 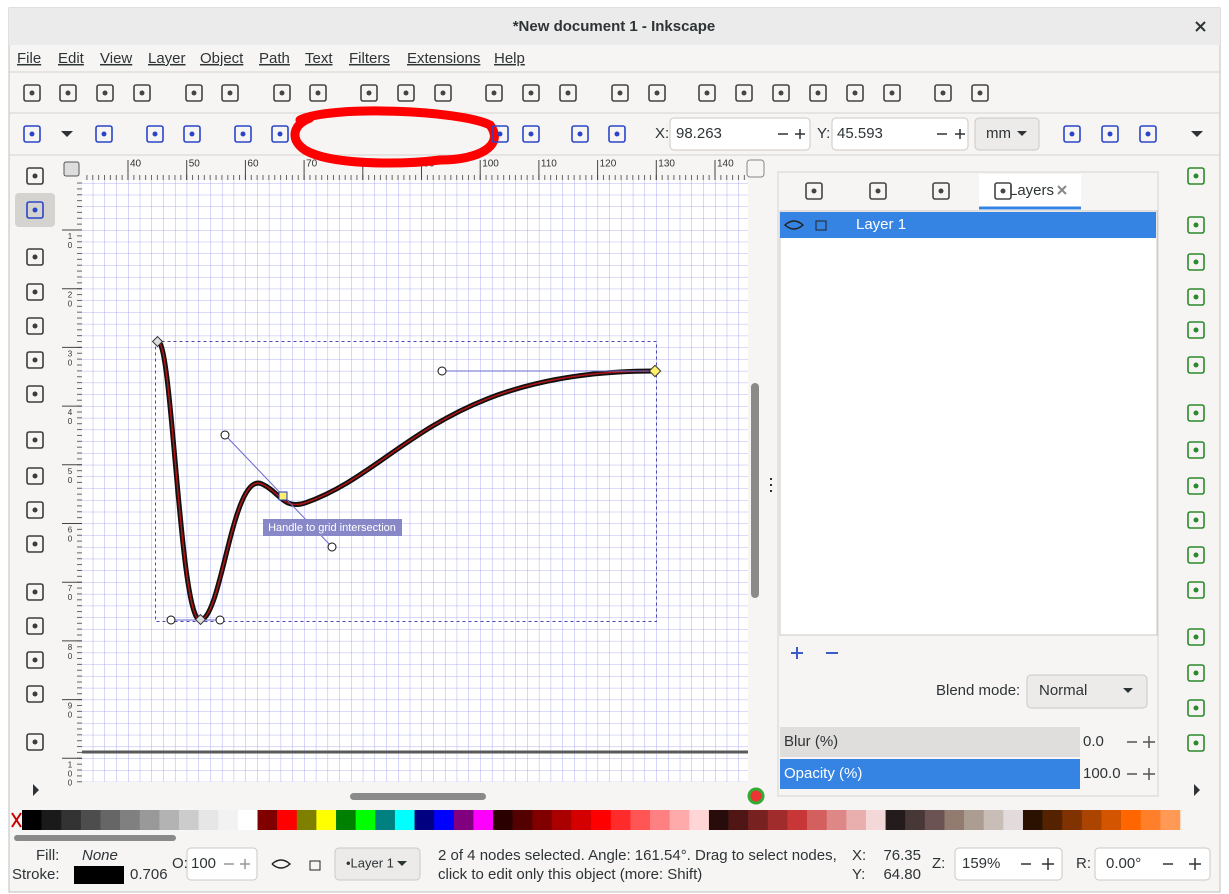 I want to click on layer-add-remove, so click(x=814, y=653).